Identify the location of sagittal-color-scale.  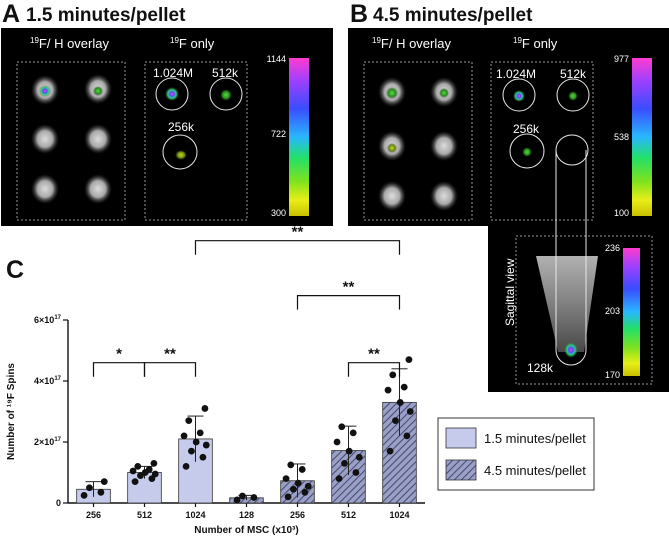
(631, 312).